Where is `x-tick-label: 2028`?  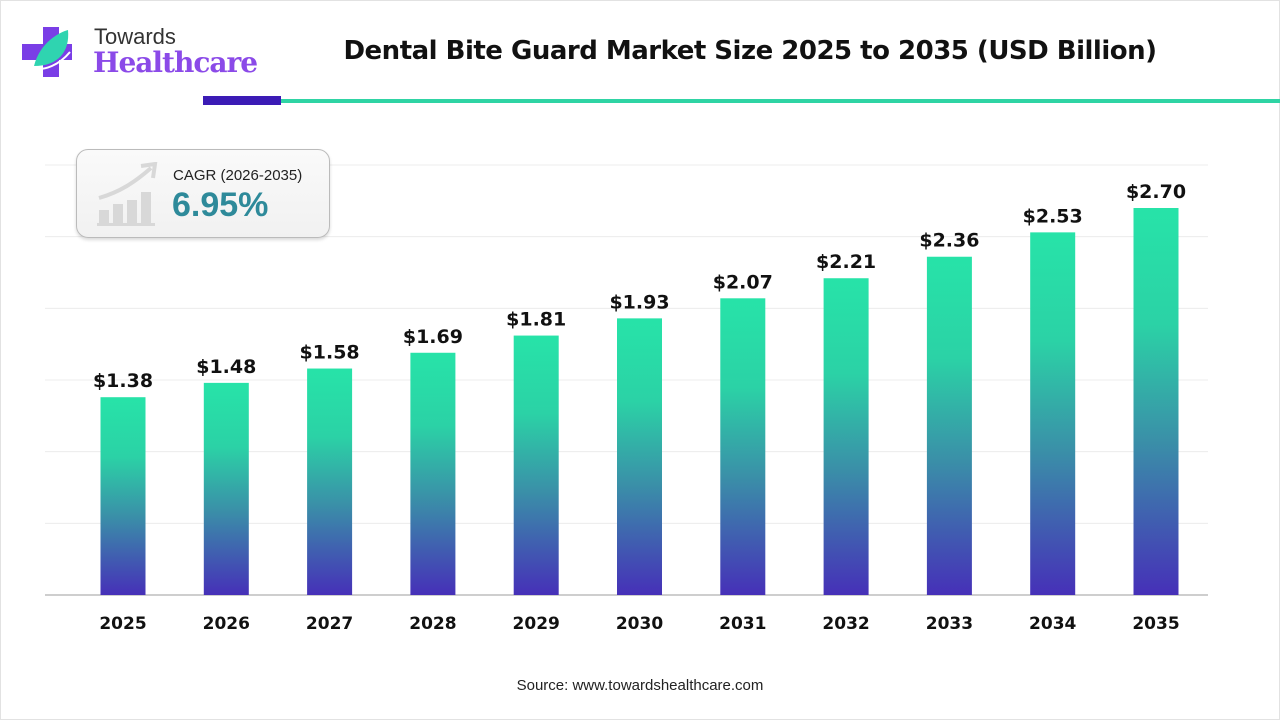 x-tick-label: 2028 is located at coordinates (432, 624).